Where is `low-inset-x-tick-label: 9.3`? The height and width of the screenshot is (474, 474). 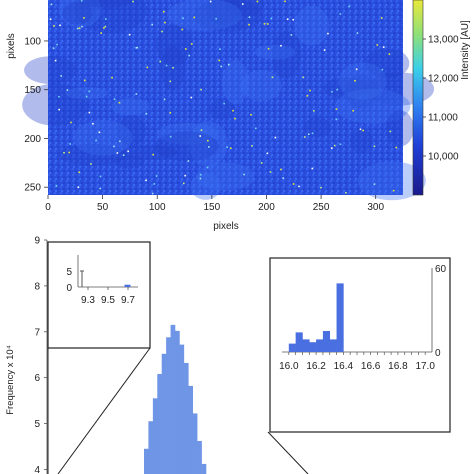 low-inset-x-tick-label: 9.3 is located at coordinates (88, 300).